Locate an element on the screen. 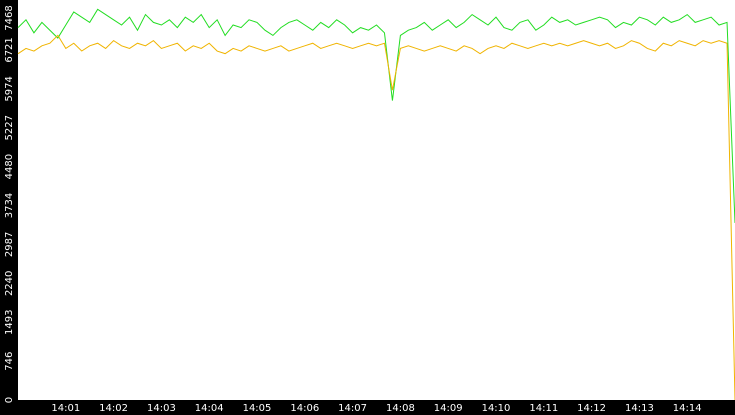  y-axis-band is located at coordinates (9, 207).